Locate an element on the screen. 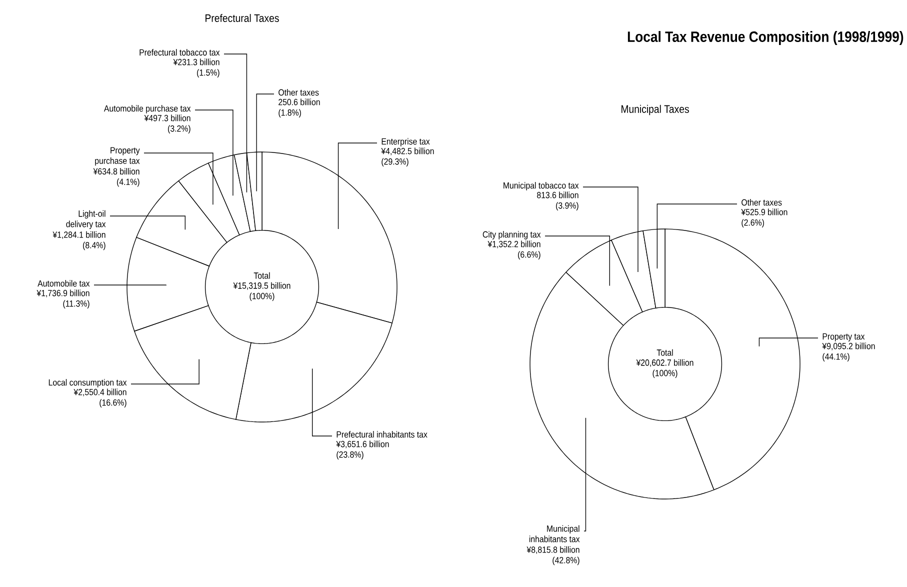  slice-label: Enterprise tax is located at coordinates (406, 142).